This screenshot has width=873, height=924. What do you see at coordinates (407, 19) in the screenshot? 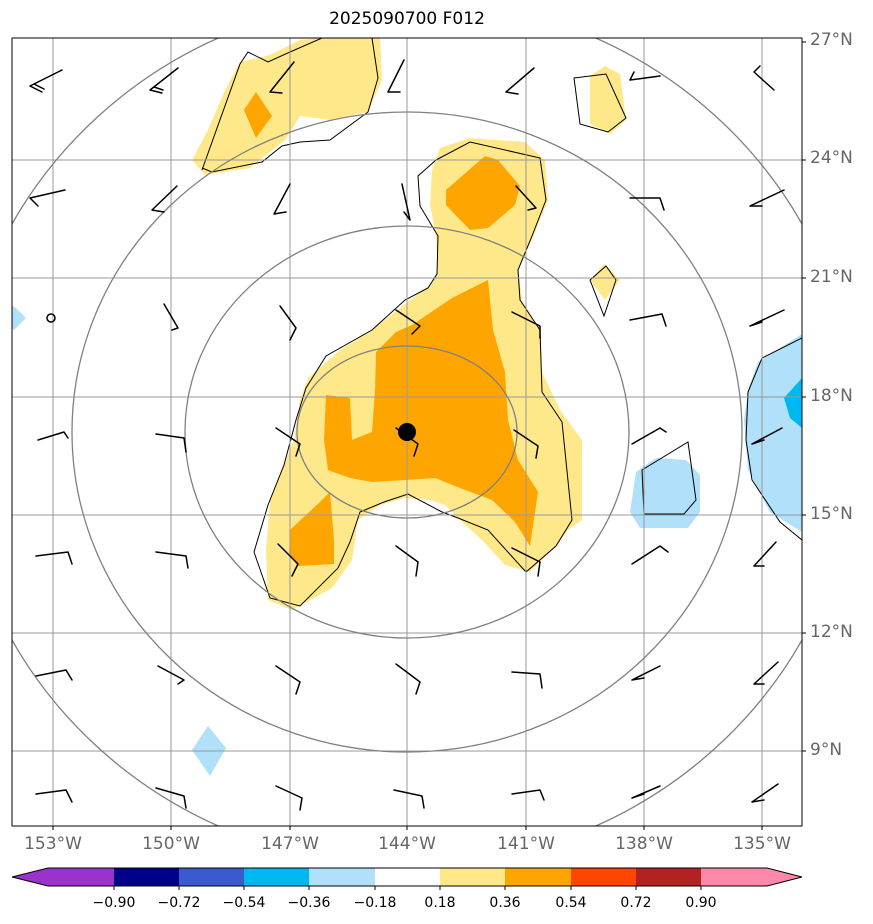
I see `map-title: 2025090700 F012` at bounding box center [407, 19].